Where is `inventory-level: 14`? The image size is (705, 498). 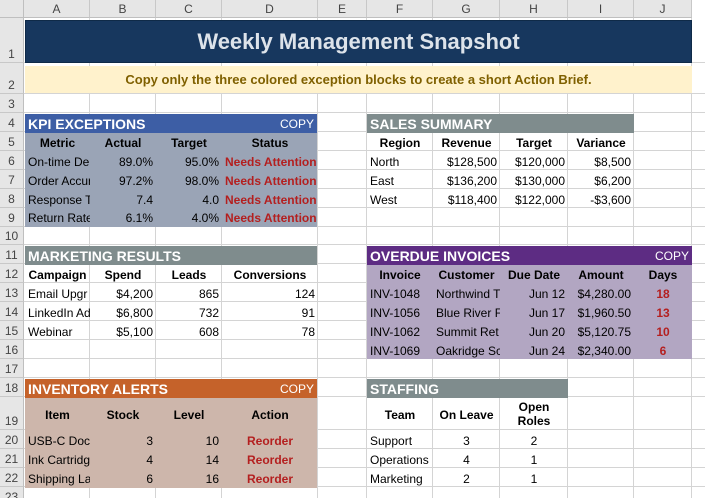 inventory-level: 14 is located at coordinates (212, 459).